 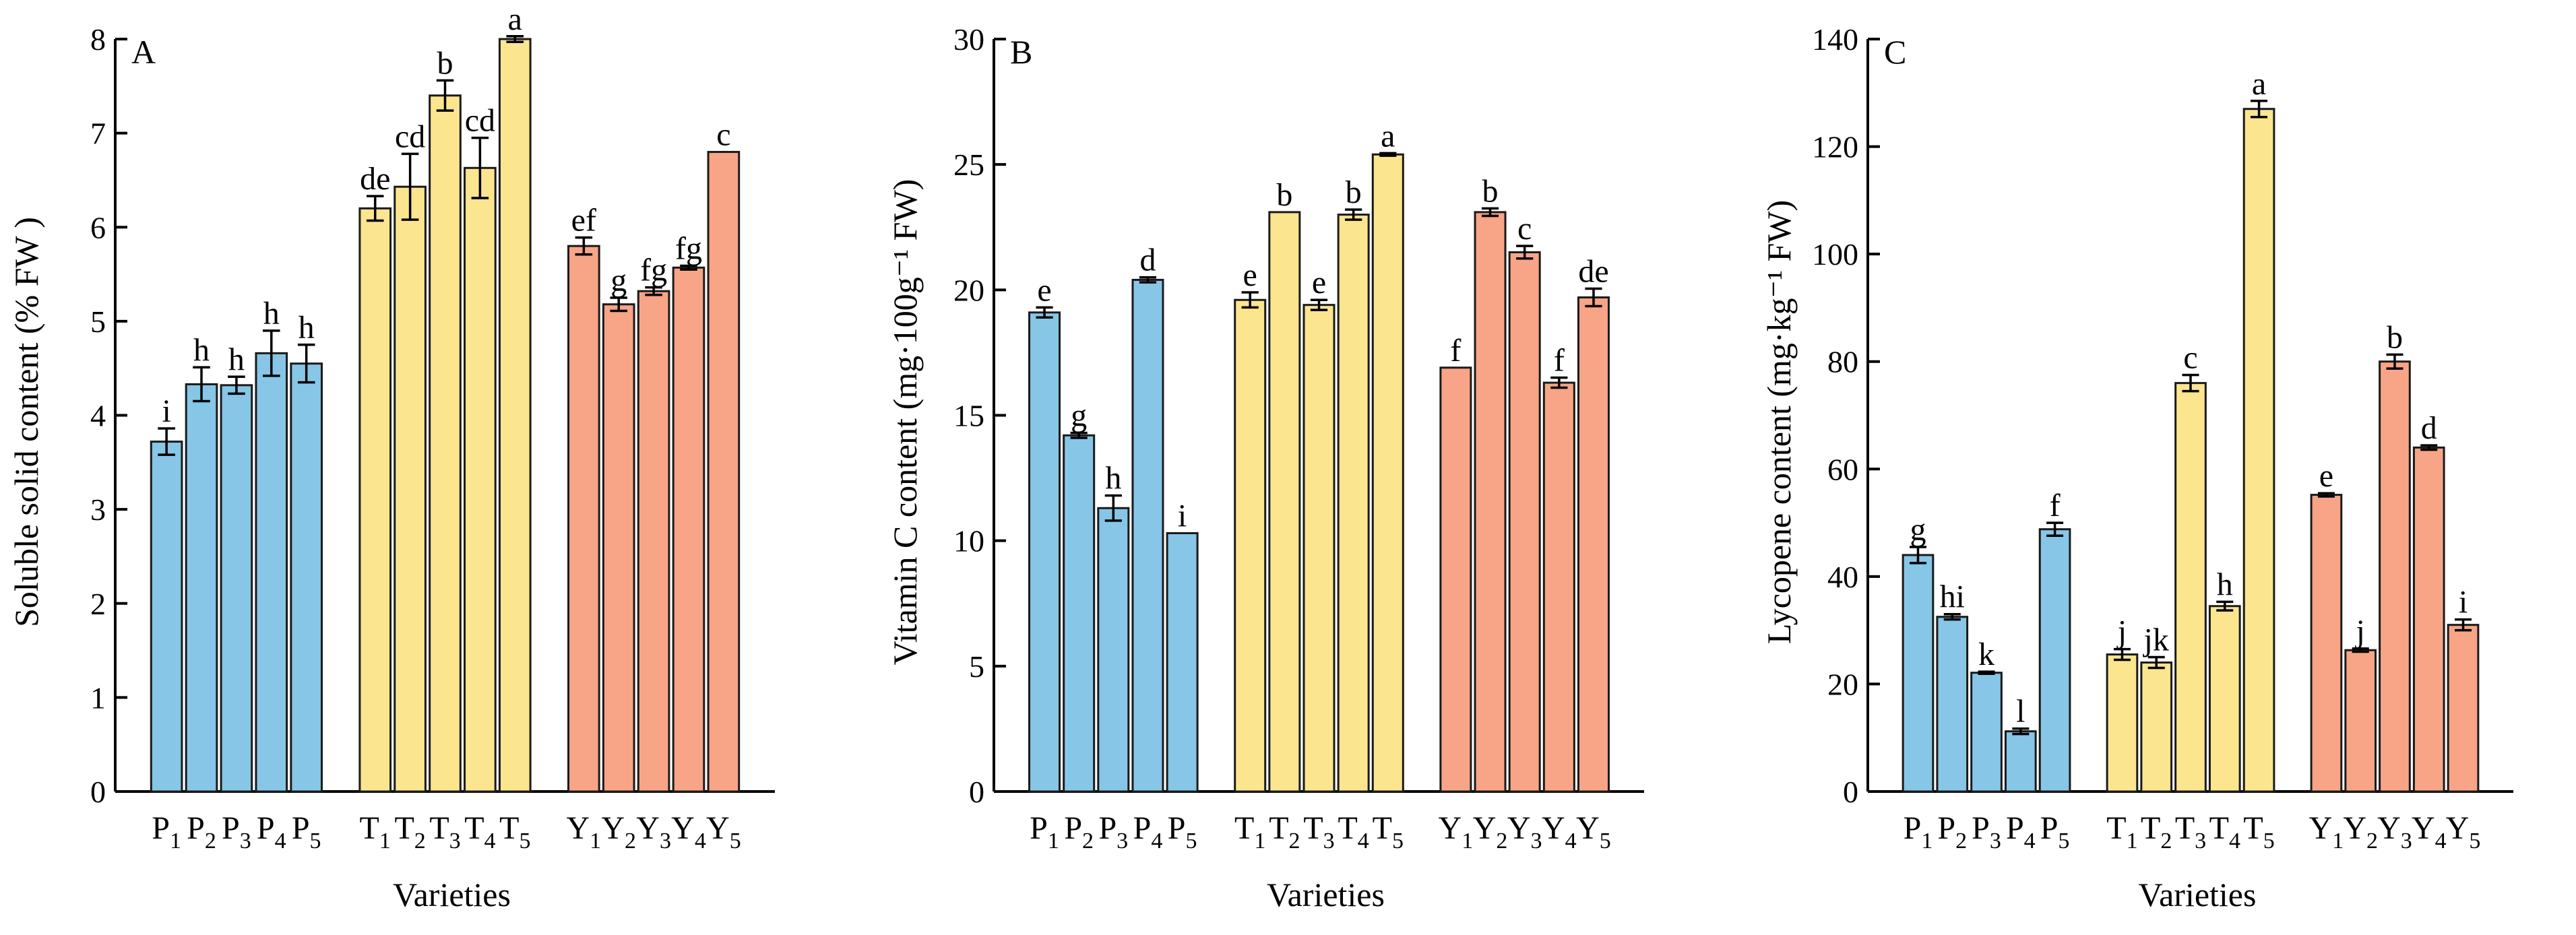 I want to click on y-tick-label: 80, so click(x=1842, y=362).